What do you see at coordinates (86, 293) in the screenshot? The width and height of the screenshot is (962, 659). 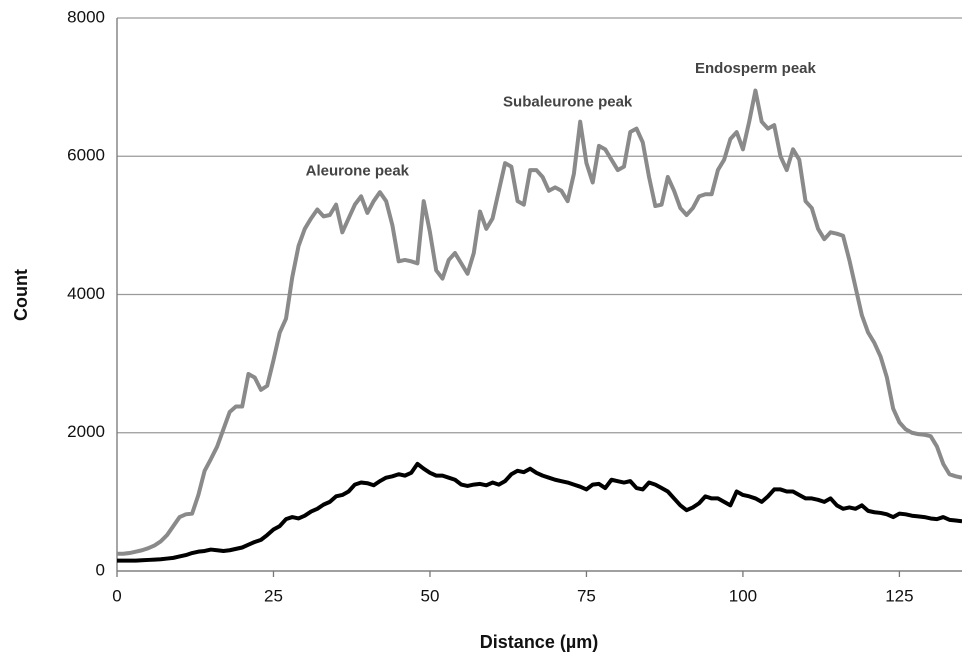 I see `y-tick-label: 4000` at bounding box center [86, 293].